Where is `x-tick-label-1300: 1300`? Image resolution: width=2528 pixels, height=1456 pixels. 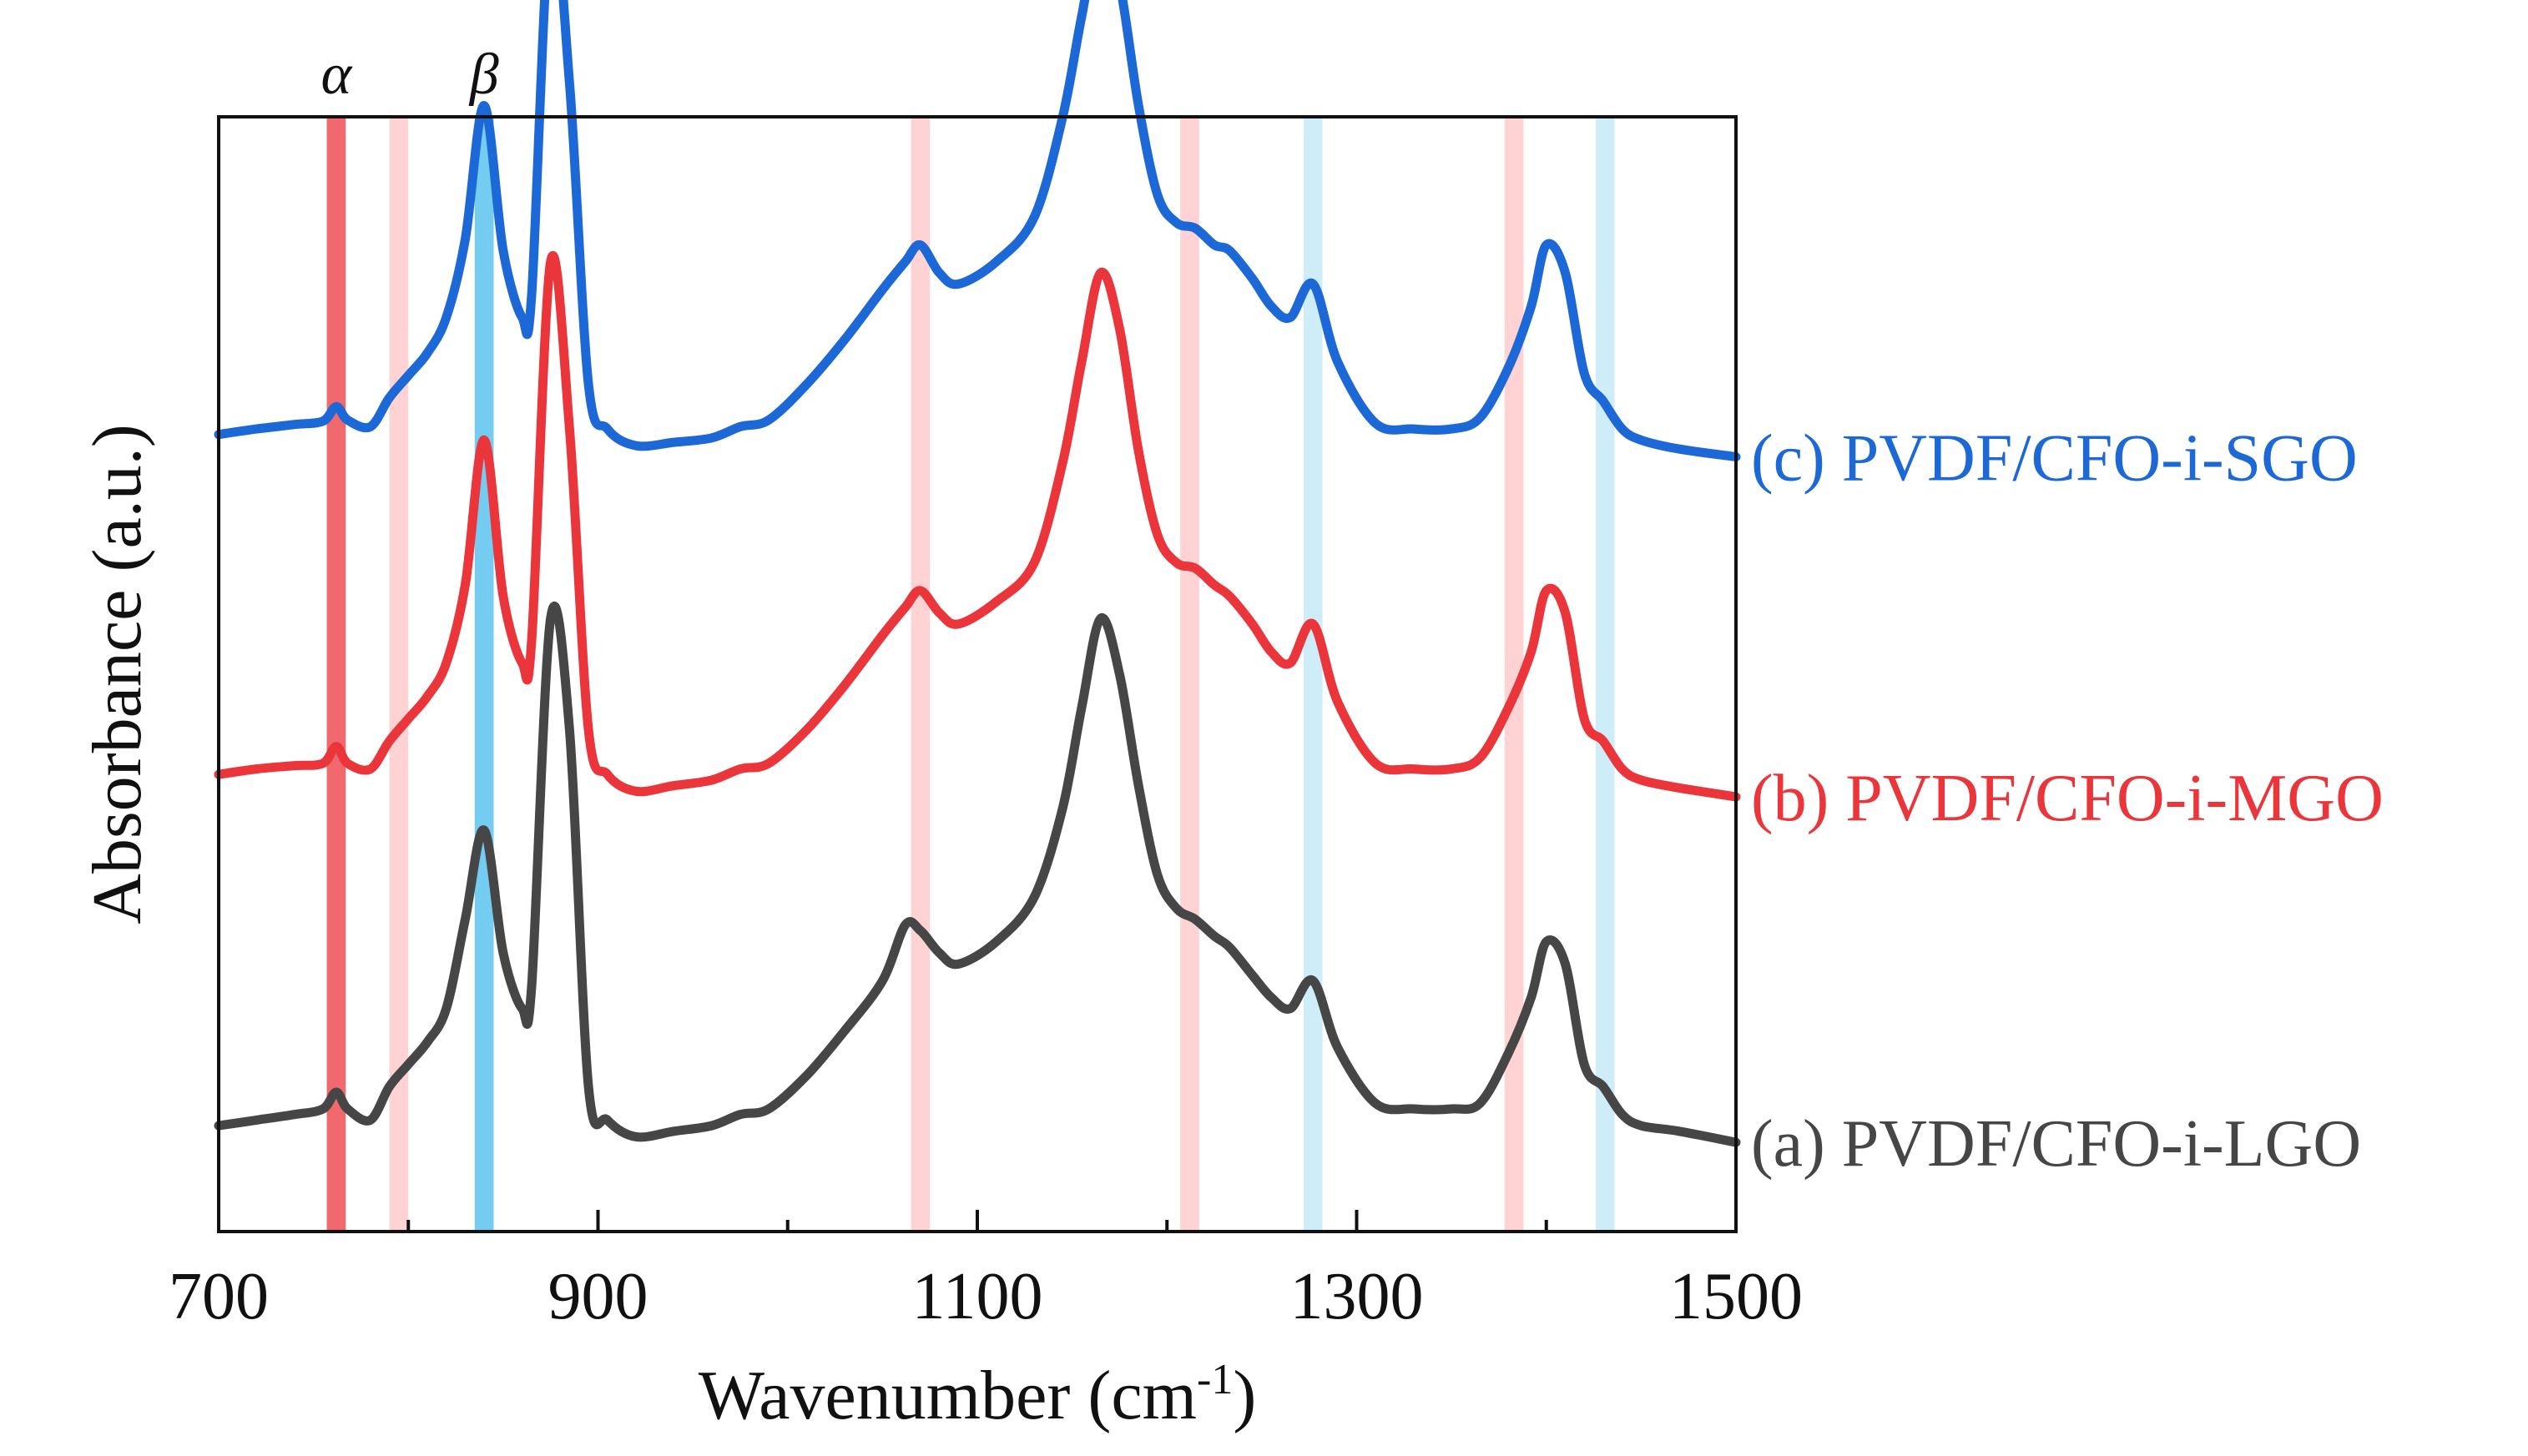 x-tick-label-1300: 1300 is located at coordinates (1357, 1296).